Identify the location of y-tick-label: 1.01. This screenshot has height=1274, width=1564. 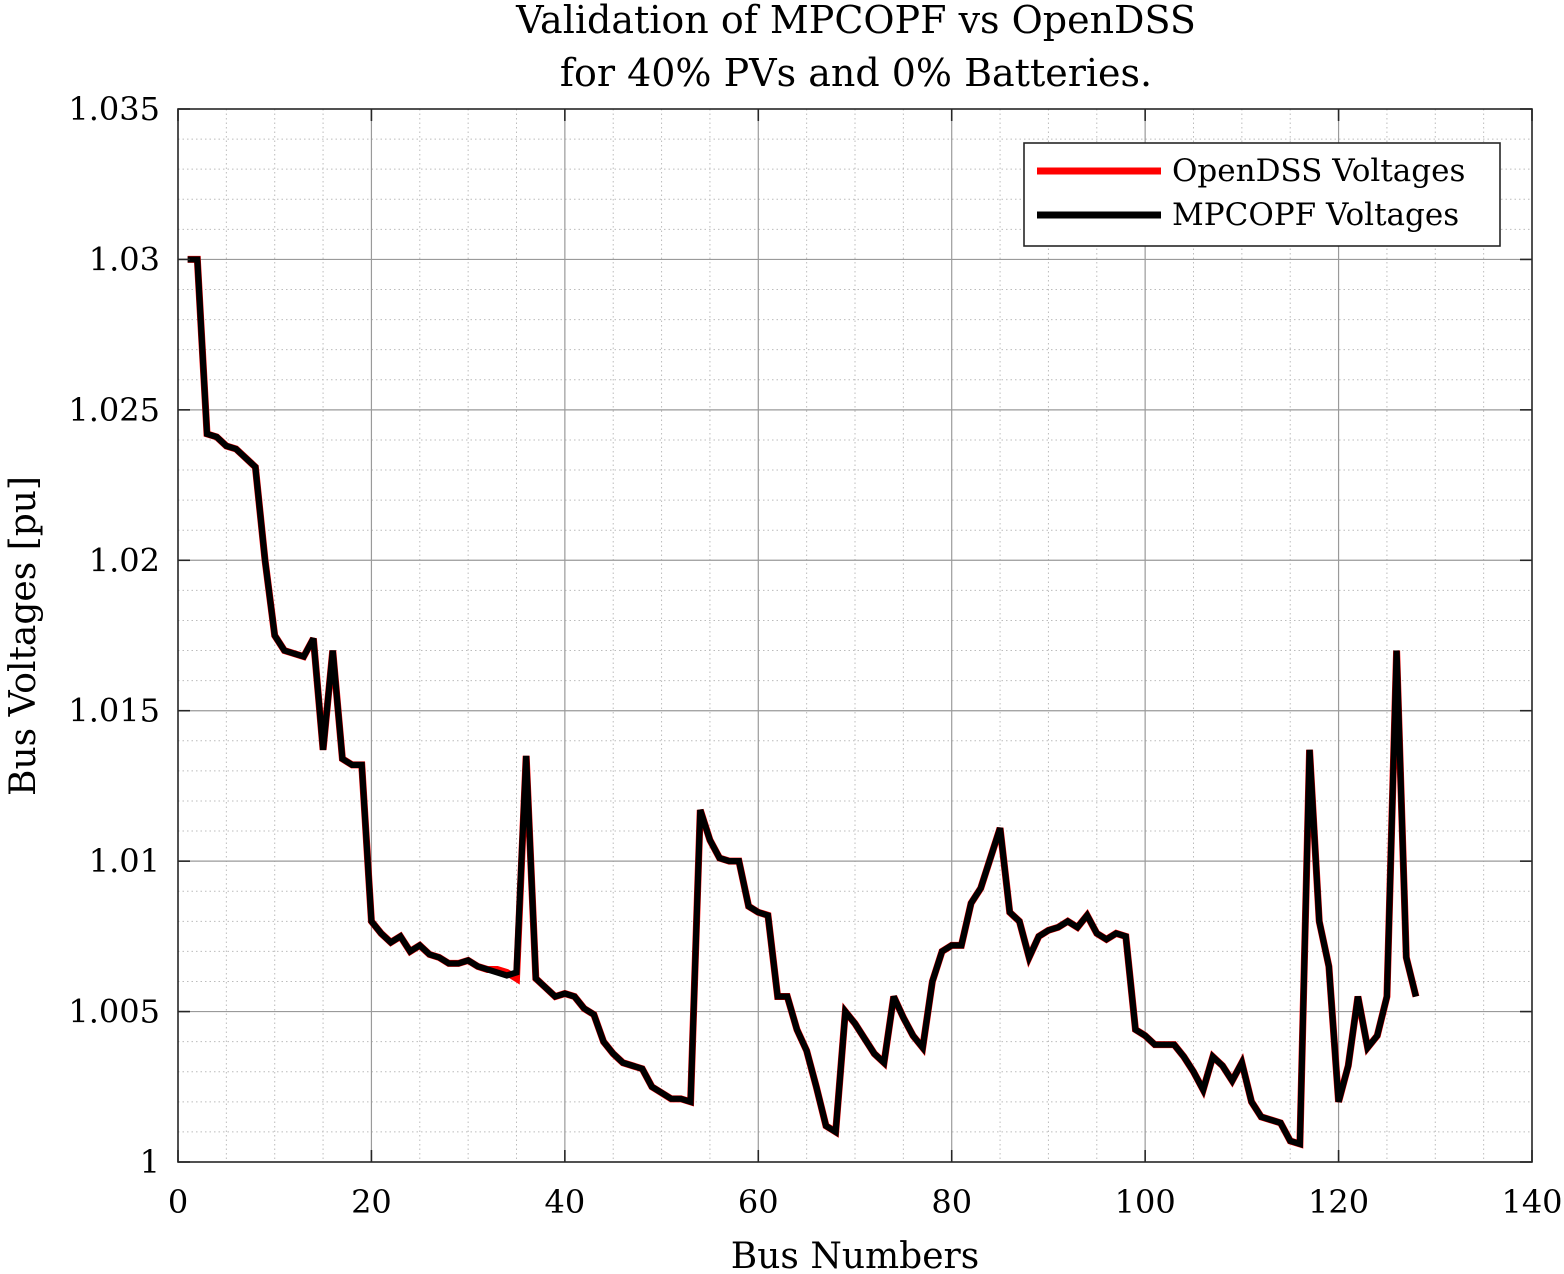
(124, 861).